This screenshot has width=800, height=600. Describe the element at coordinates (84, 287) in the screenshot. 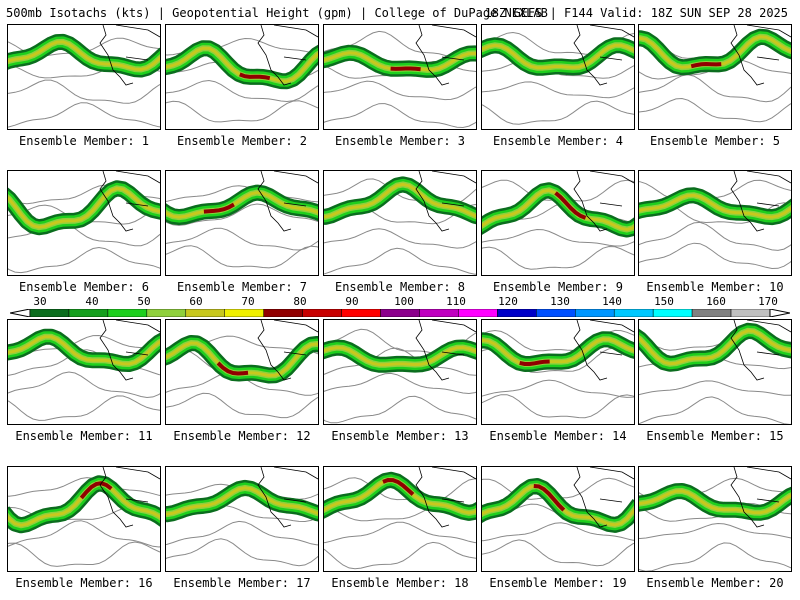

I see `ensemble-member-label: Ensemble Member: 6` at that location.